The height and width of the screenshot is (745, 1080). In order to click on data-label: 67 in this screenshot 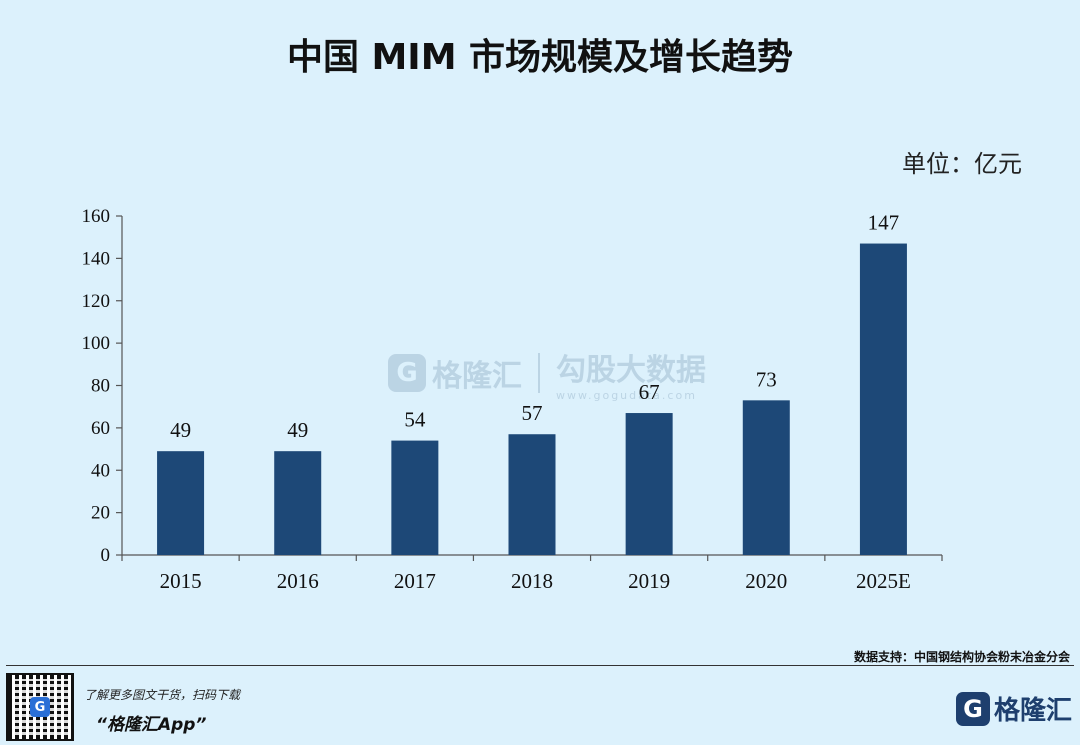, I will do `click(649, 392)`.